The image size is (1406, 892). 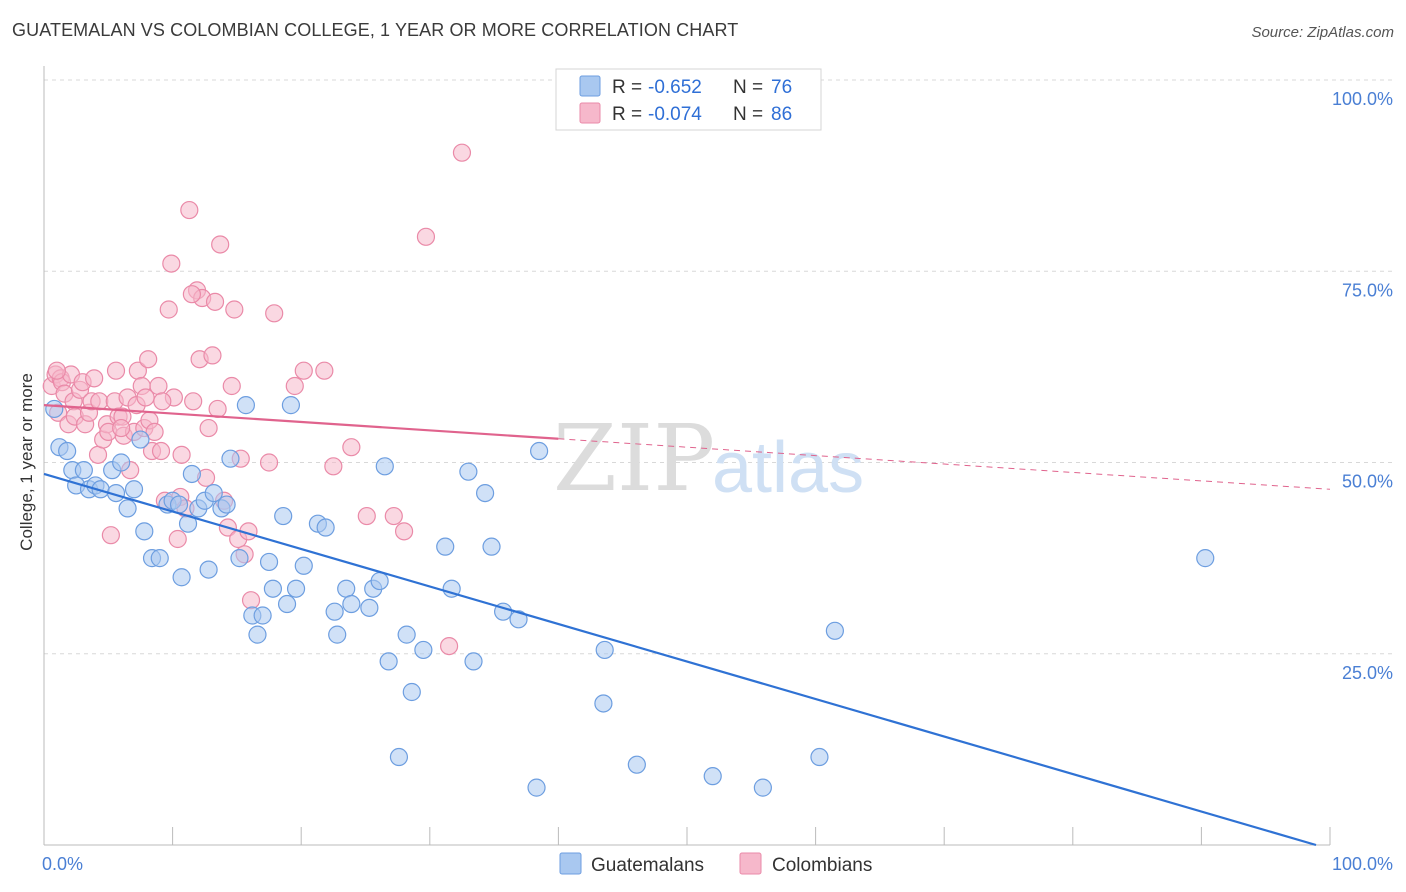 I want to click on bottom-legend-colombians: Colombians, so click(x=822, y=865).